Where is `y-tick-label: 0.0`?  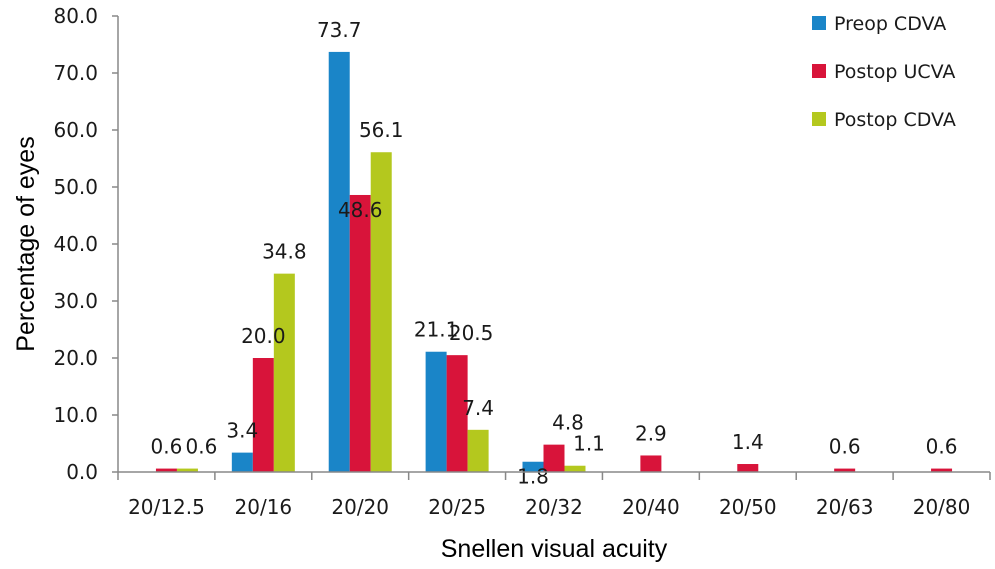 y-tick-label: 0.0 is located at coordinates (82, 472).